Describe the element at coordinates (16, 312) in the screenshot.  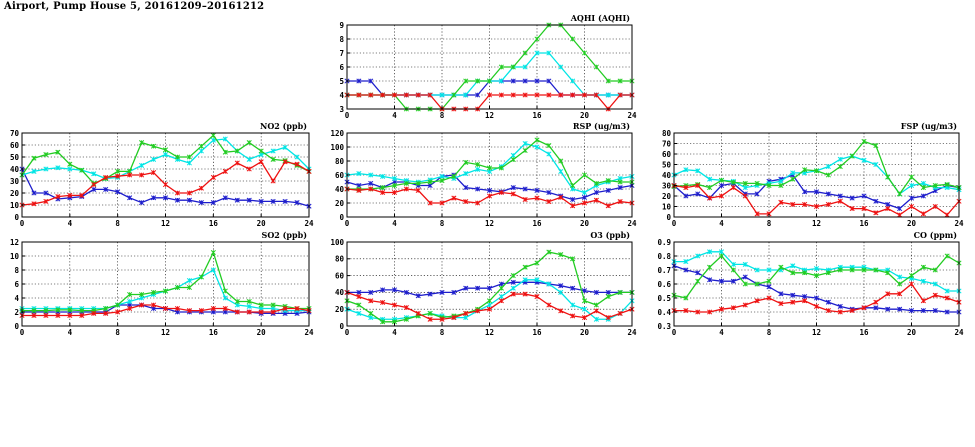
I see `so2-y-tick-label: 2` at that location.